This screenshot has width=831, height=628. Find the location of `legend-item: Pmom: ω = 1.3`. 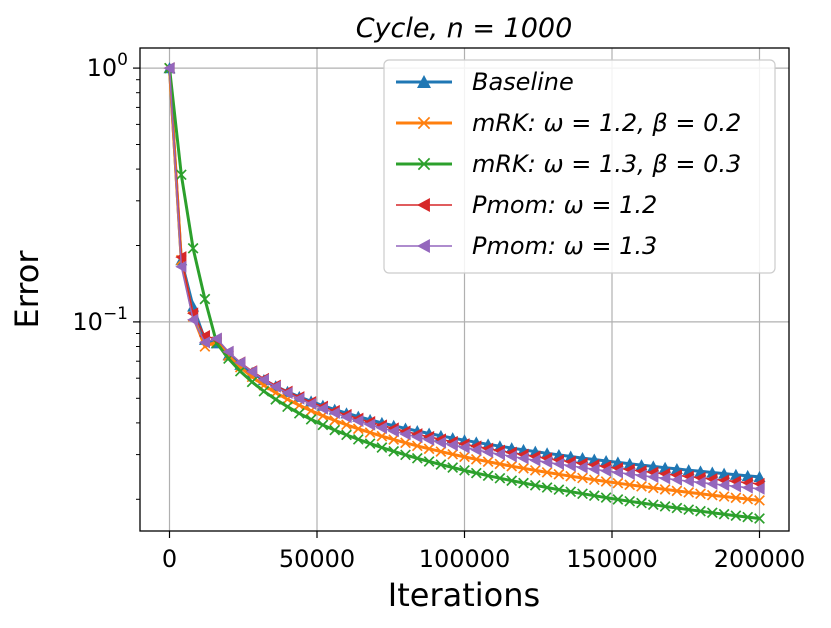

legend-item: Pmom: ω = 1.3 is located at coordinates (526, 246).